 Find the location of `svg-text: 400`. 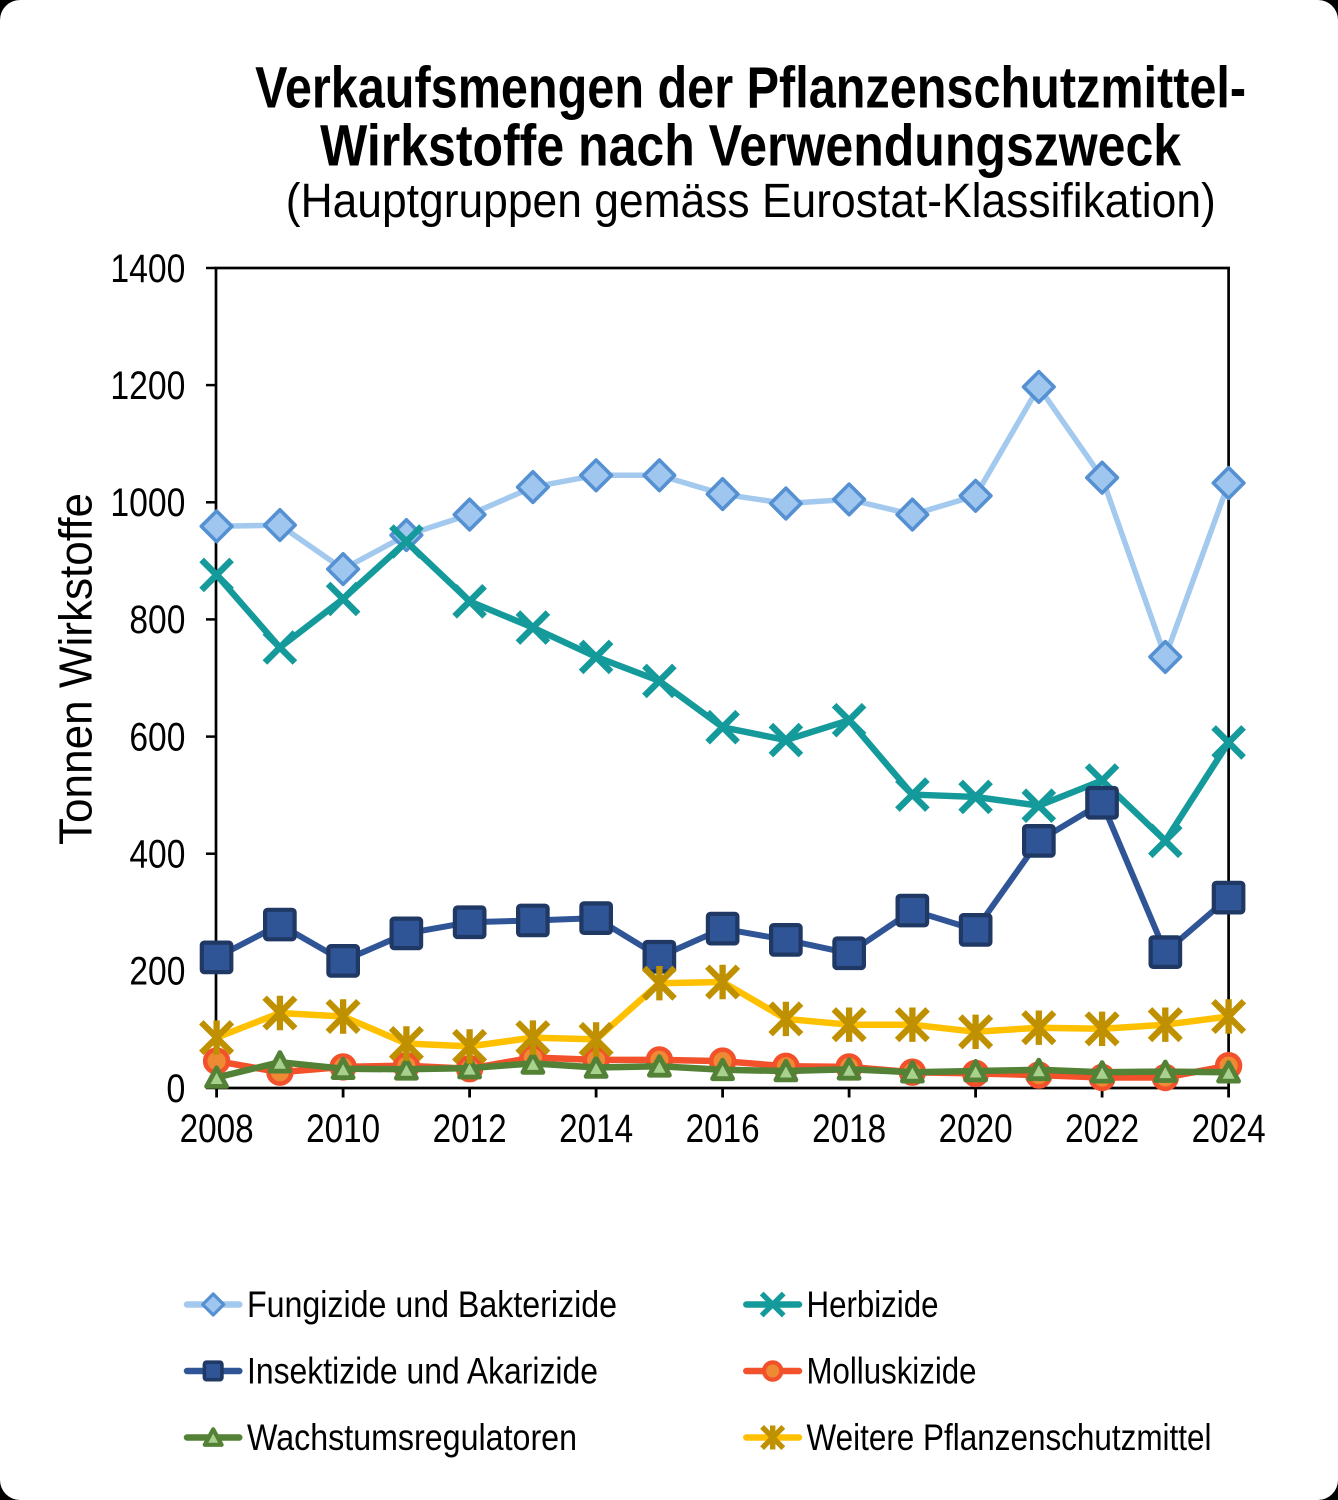

svg-text: 400 is located at coordinates (157, 855).